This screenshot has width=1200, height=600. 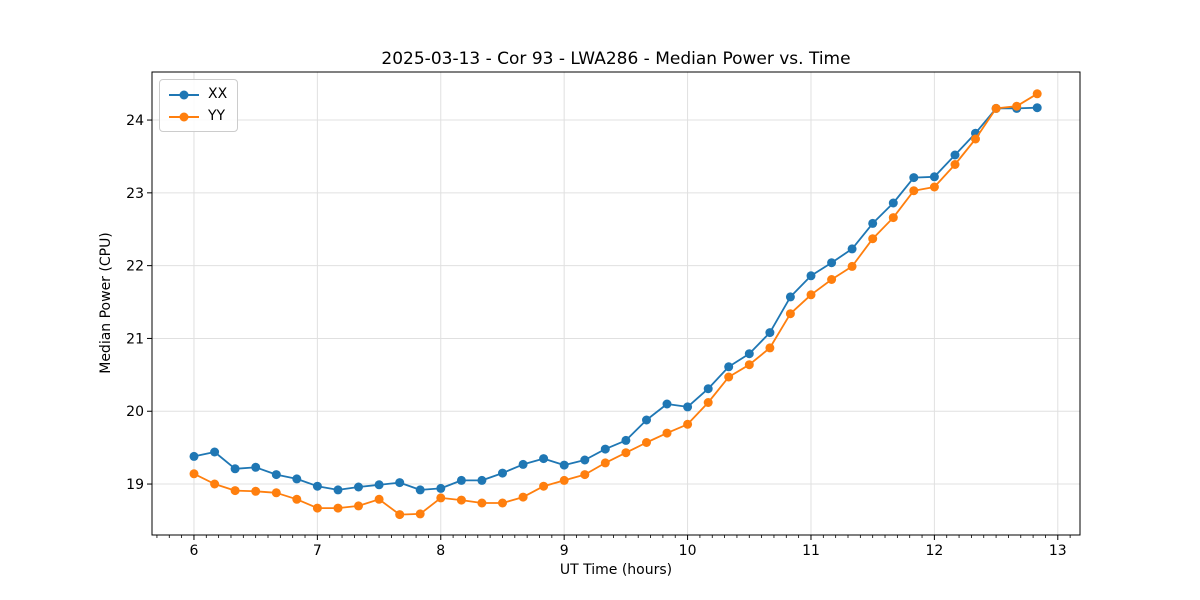 What do you see at coordinates (135, 194) in the screenshot?
I see `y-tick-label: 23` at bounding box center [135, 194].